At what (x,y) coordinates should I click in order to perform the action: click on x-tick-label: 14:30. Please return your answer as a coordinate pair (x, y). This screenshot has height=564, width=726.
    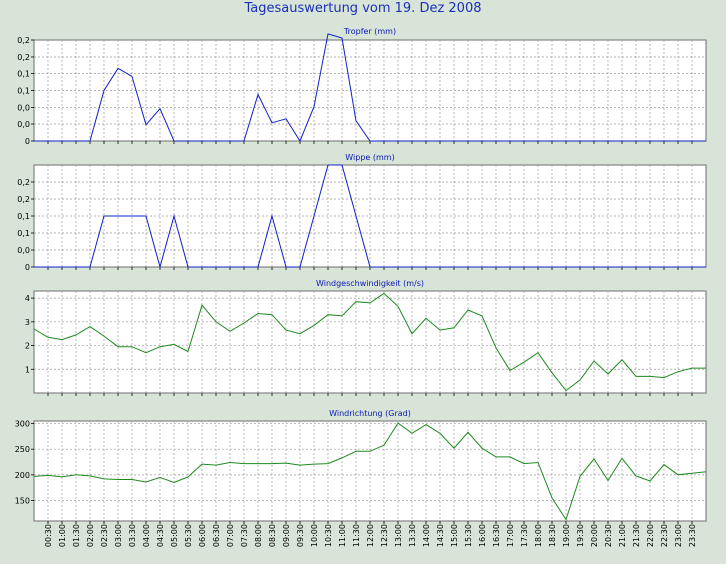
    Looking at the image, I should click on (440, 535).